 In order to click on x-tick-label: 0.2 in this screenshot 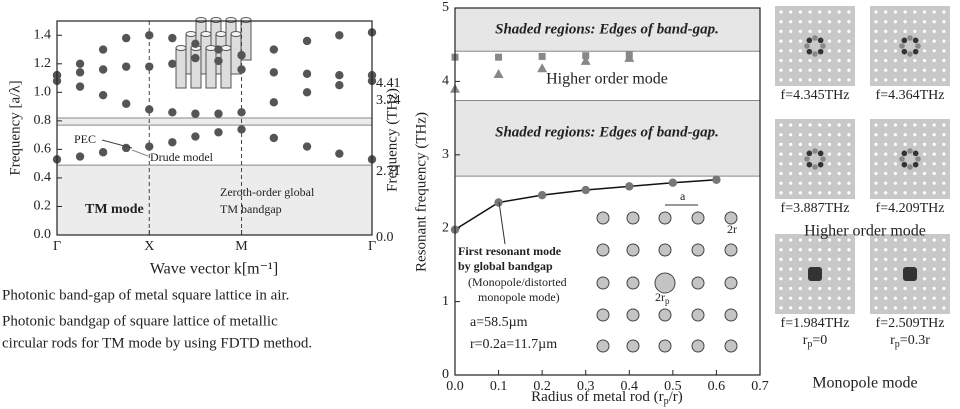, I will do `click(542, 386)`.